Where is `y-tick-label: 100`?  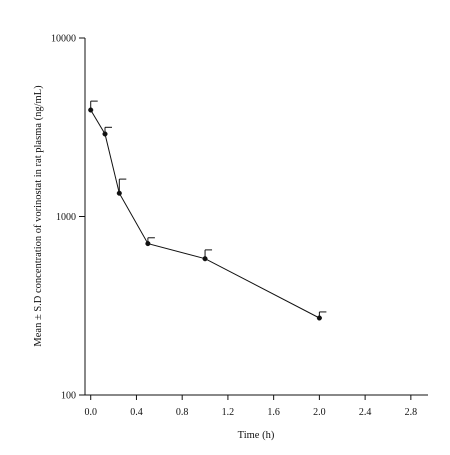 y-tick-label: 100 is located at coordinates (68, 396).